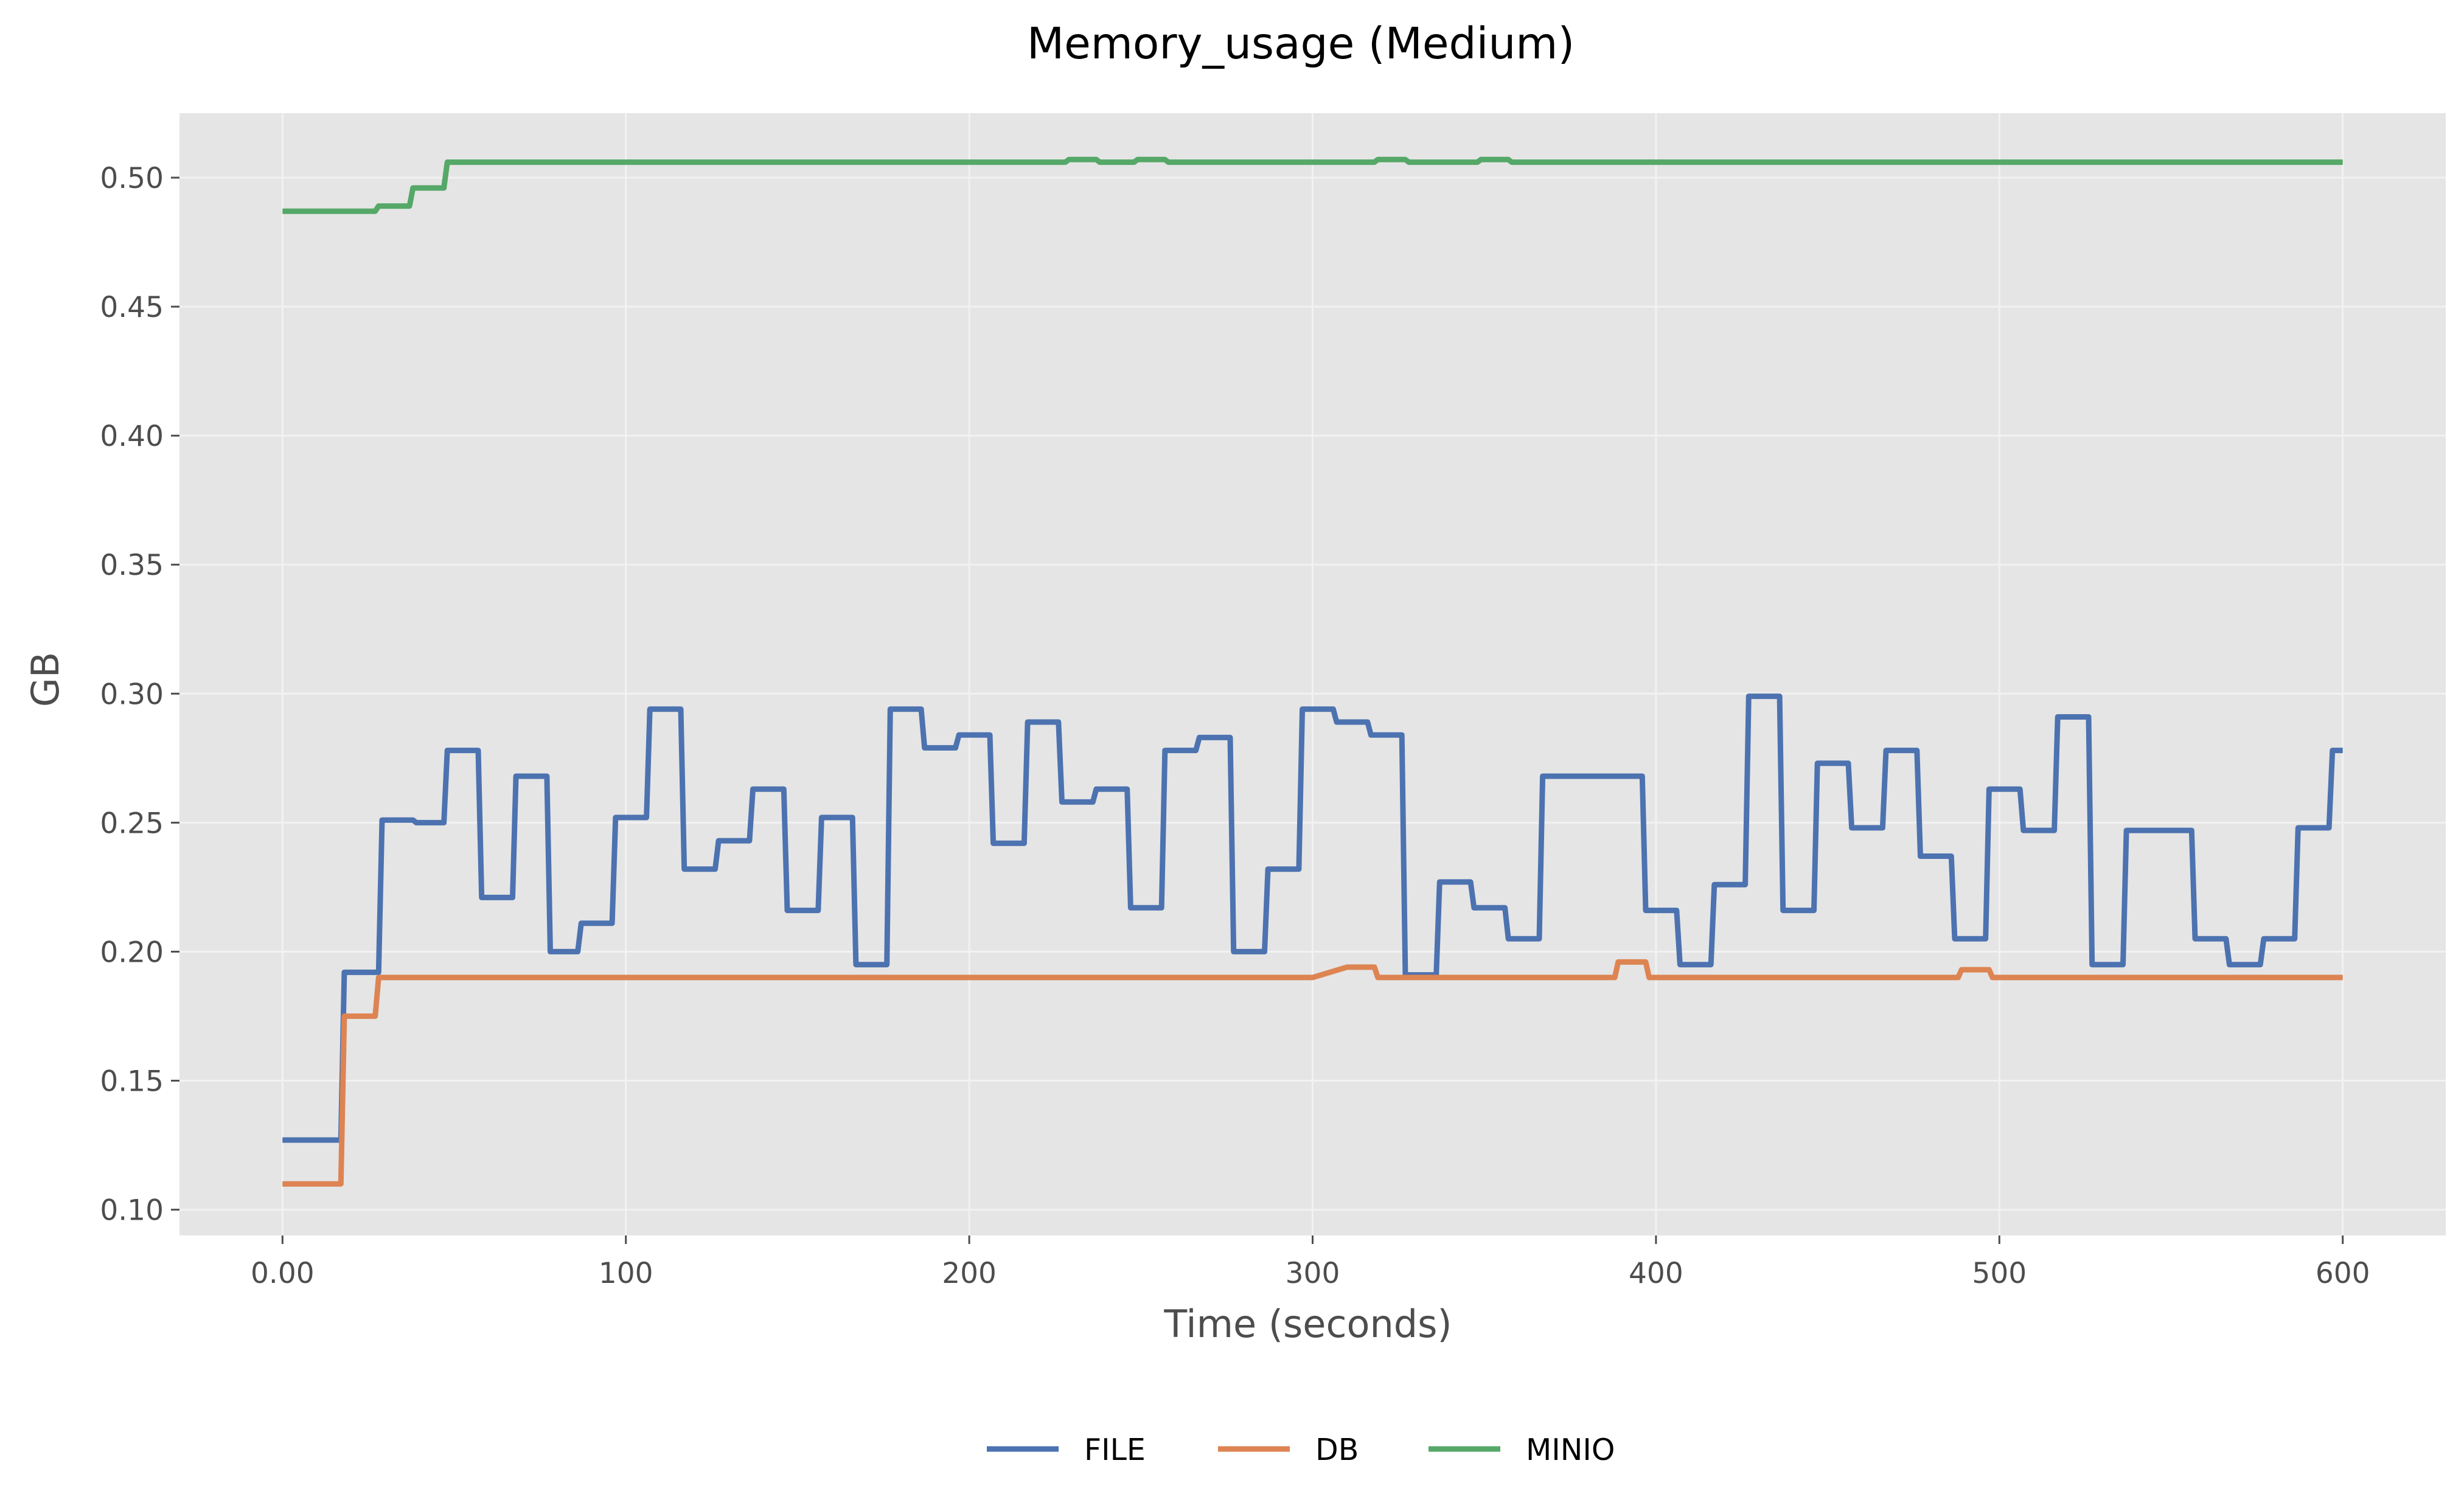 The height and width of the screenshot is (1508, 2464). Describe the element at coordinates (132, 823) in the screenshot. I see `y-tick-label: 0.25` at that location.